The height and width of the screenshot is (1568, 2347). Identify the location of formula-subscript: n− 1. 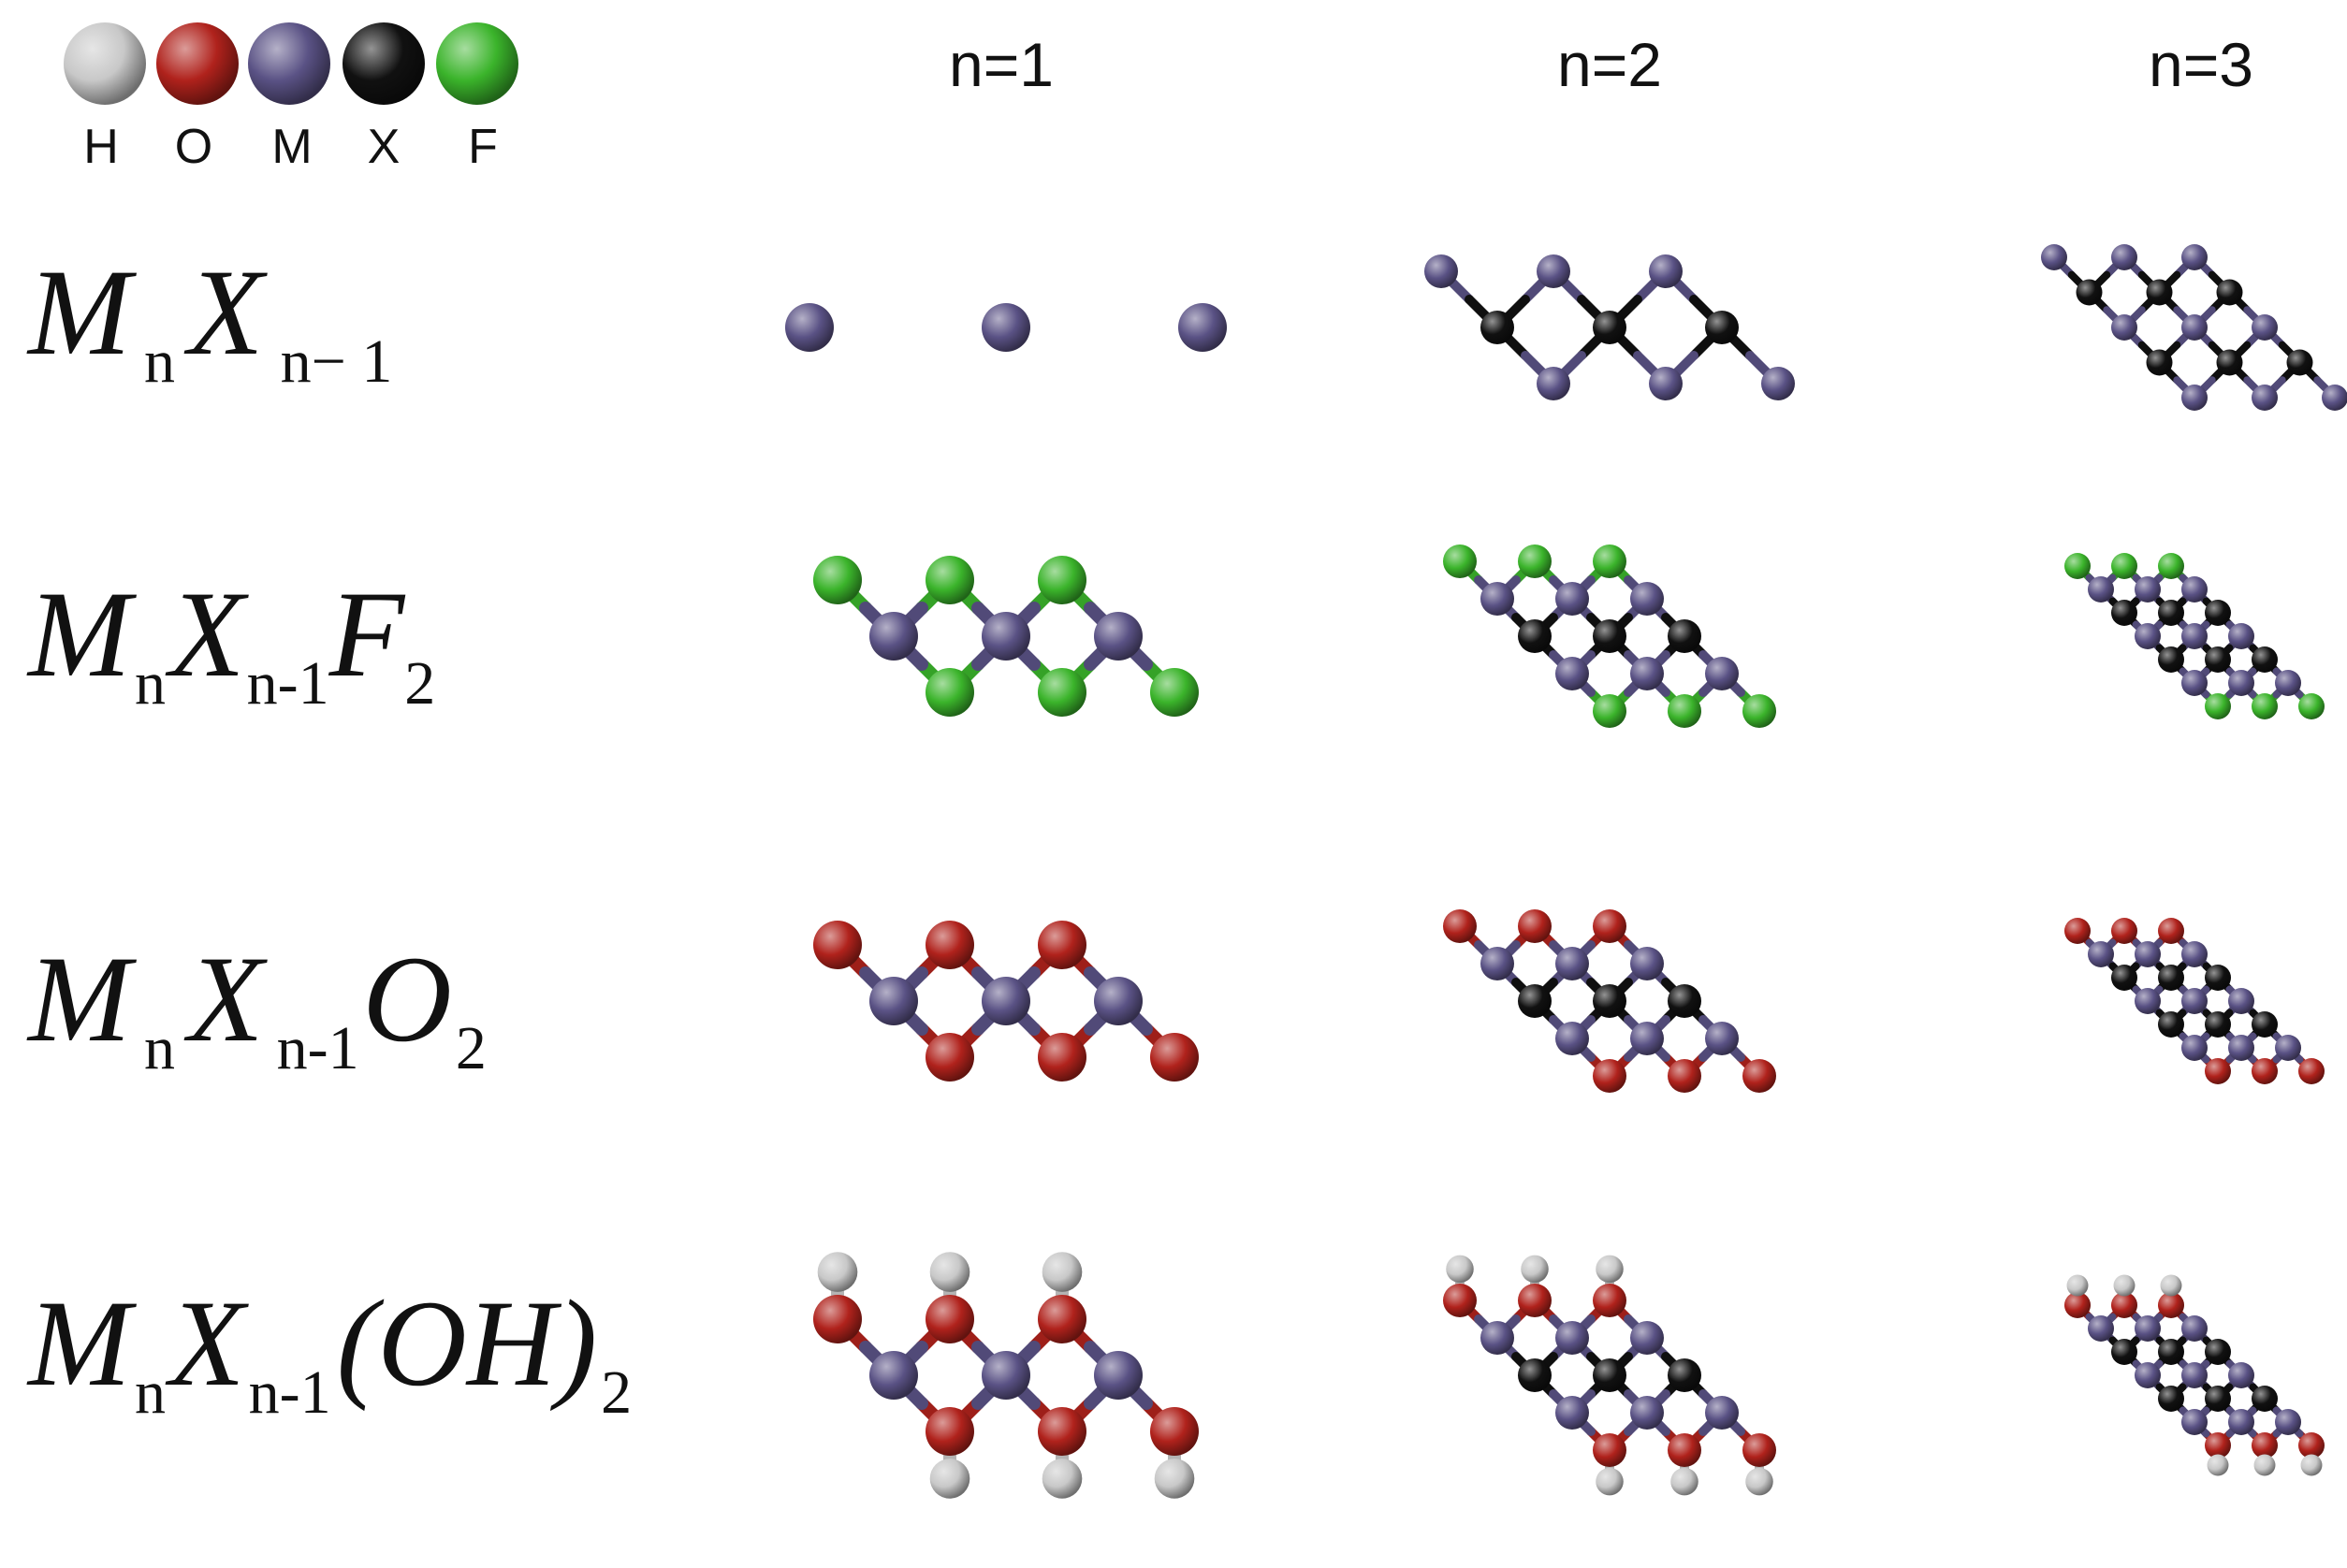
(337, 362).